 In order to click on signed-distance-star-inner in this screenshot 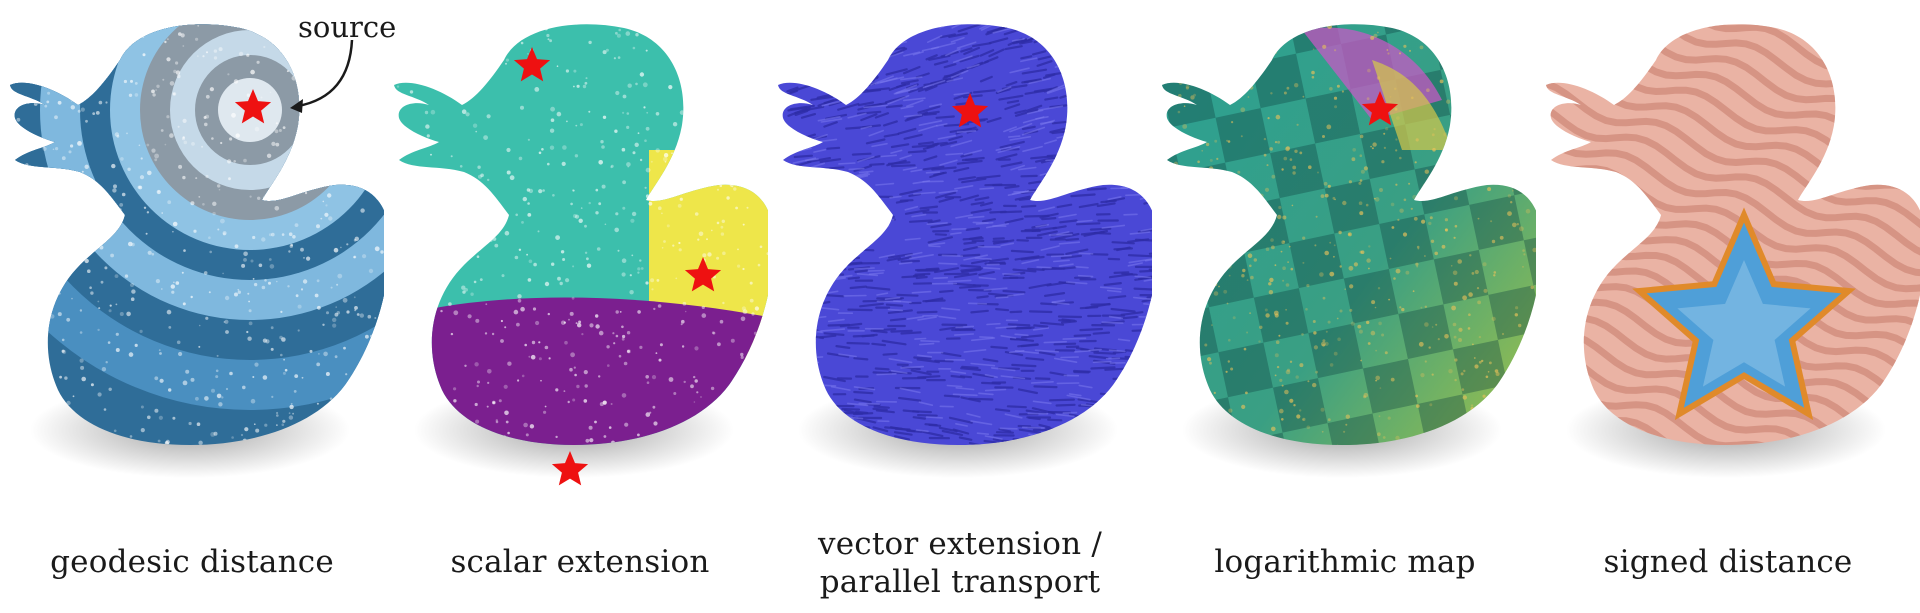, I will do `click(1744, 323)`.